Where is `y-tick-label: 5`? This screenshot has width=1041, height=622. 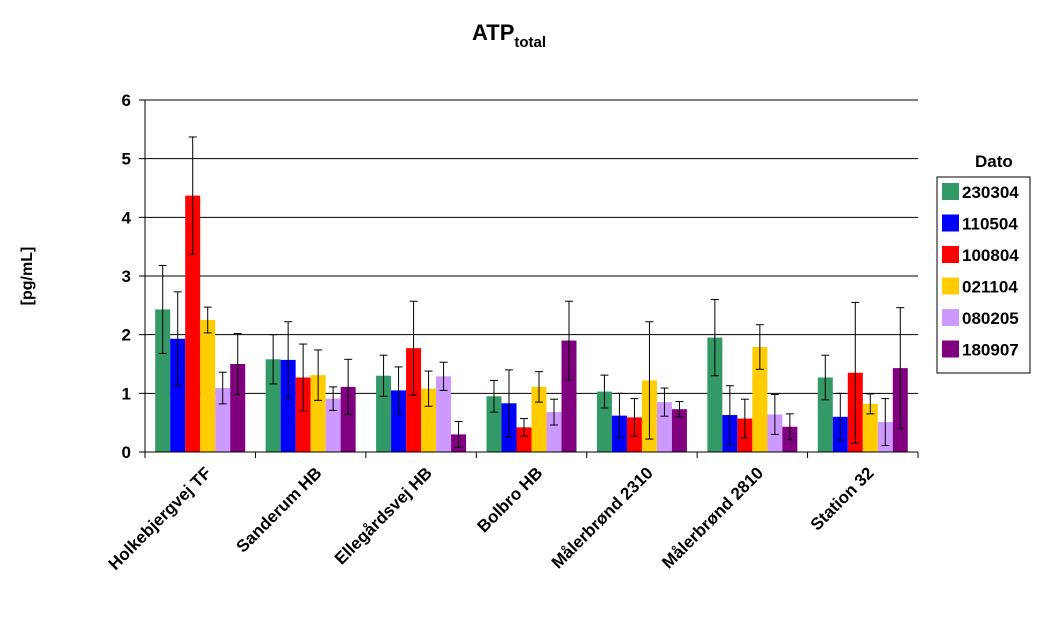
y-tick-label: 5 is located at coordinates (126, 159).